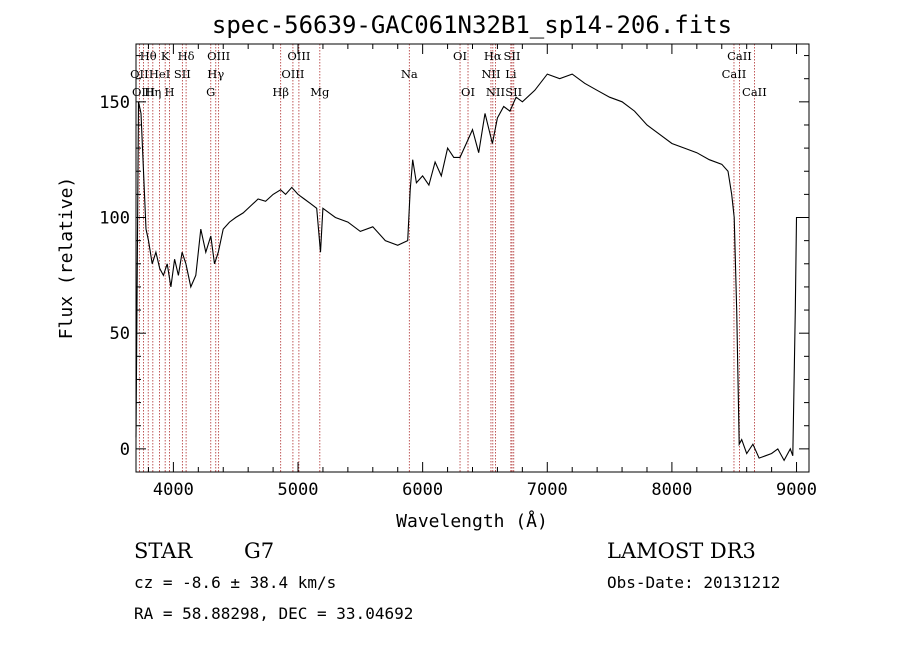  Describe the element at coordinates (259, 551) in the screenshot. I see `subclass-label: G7` at that location.